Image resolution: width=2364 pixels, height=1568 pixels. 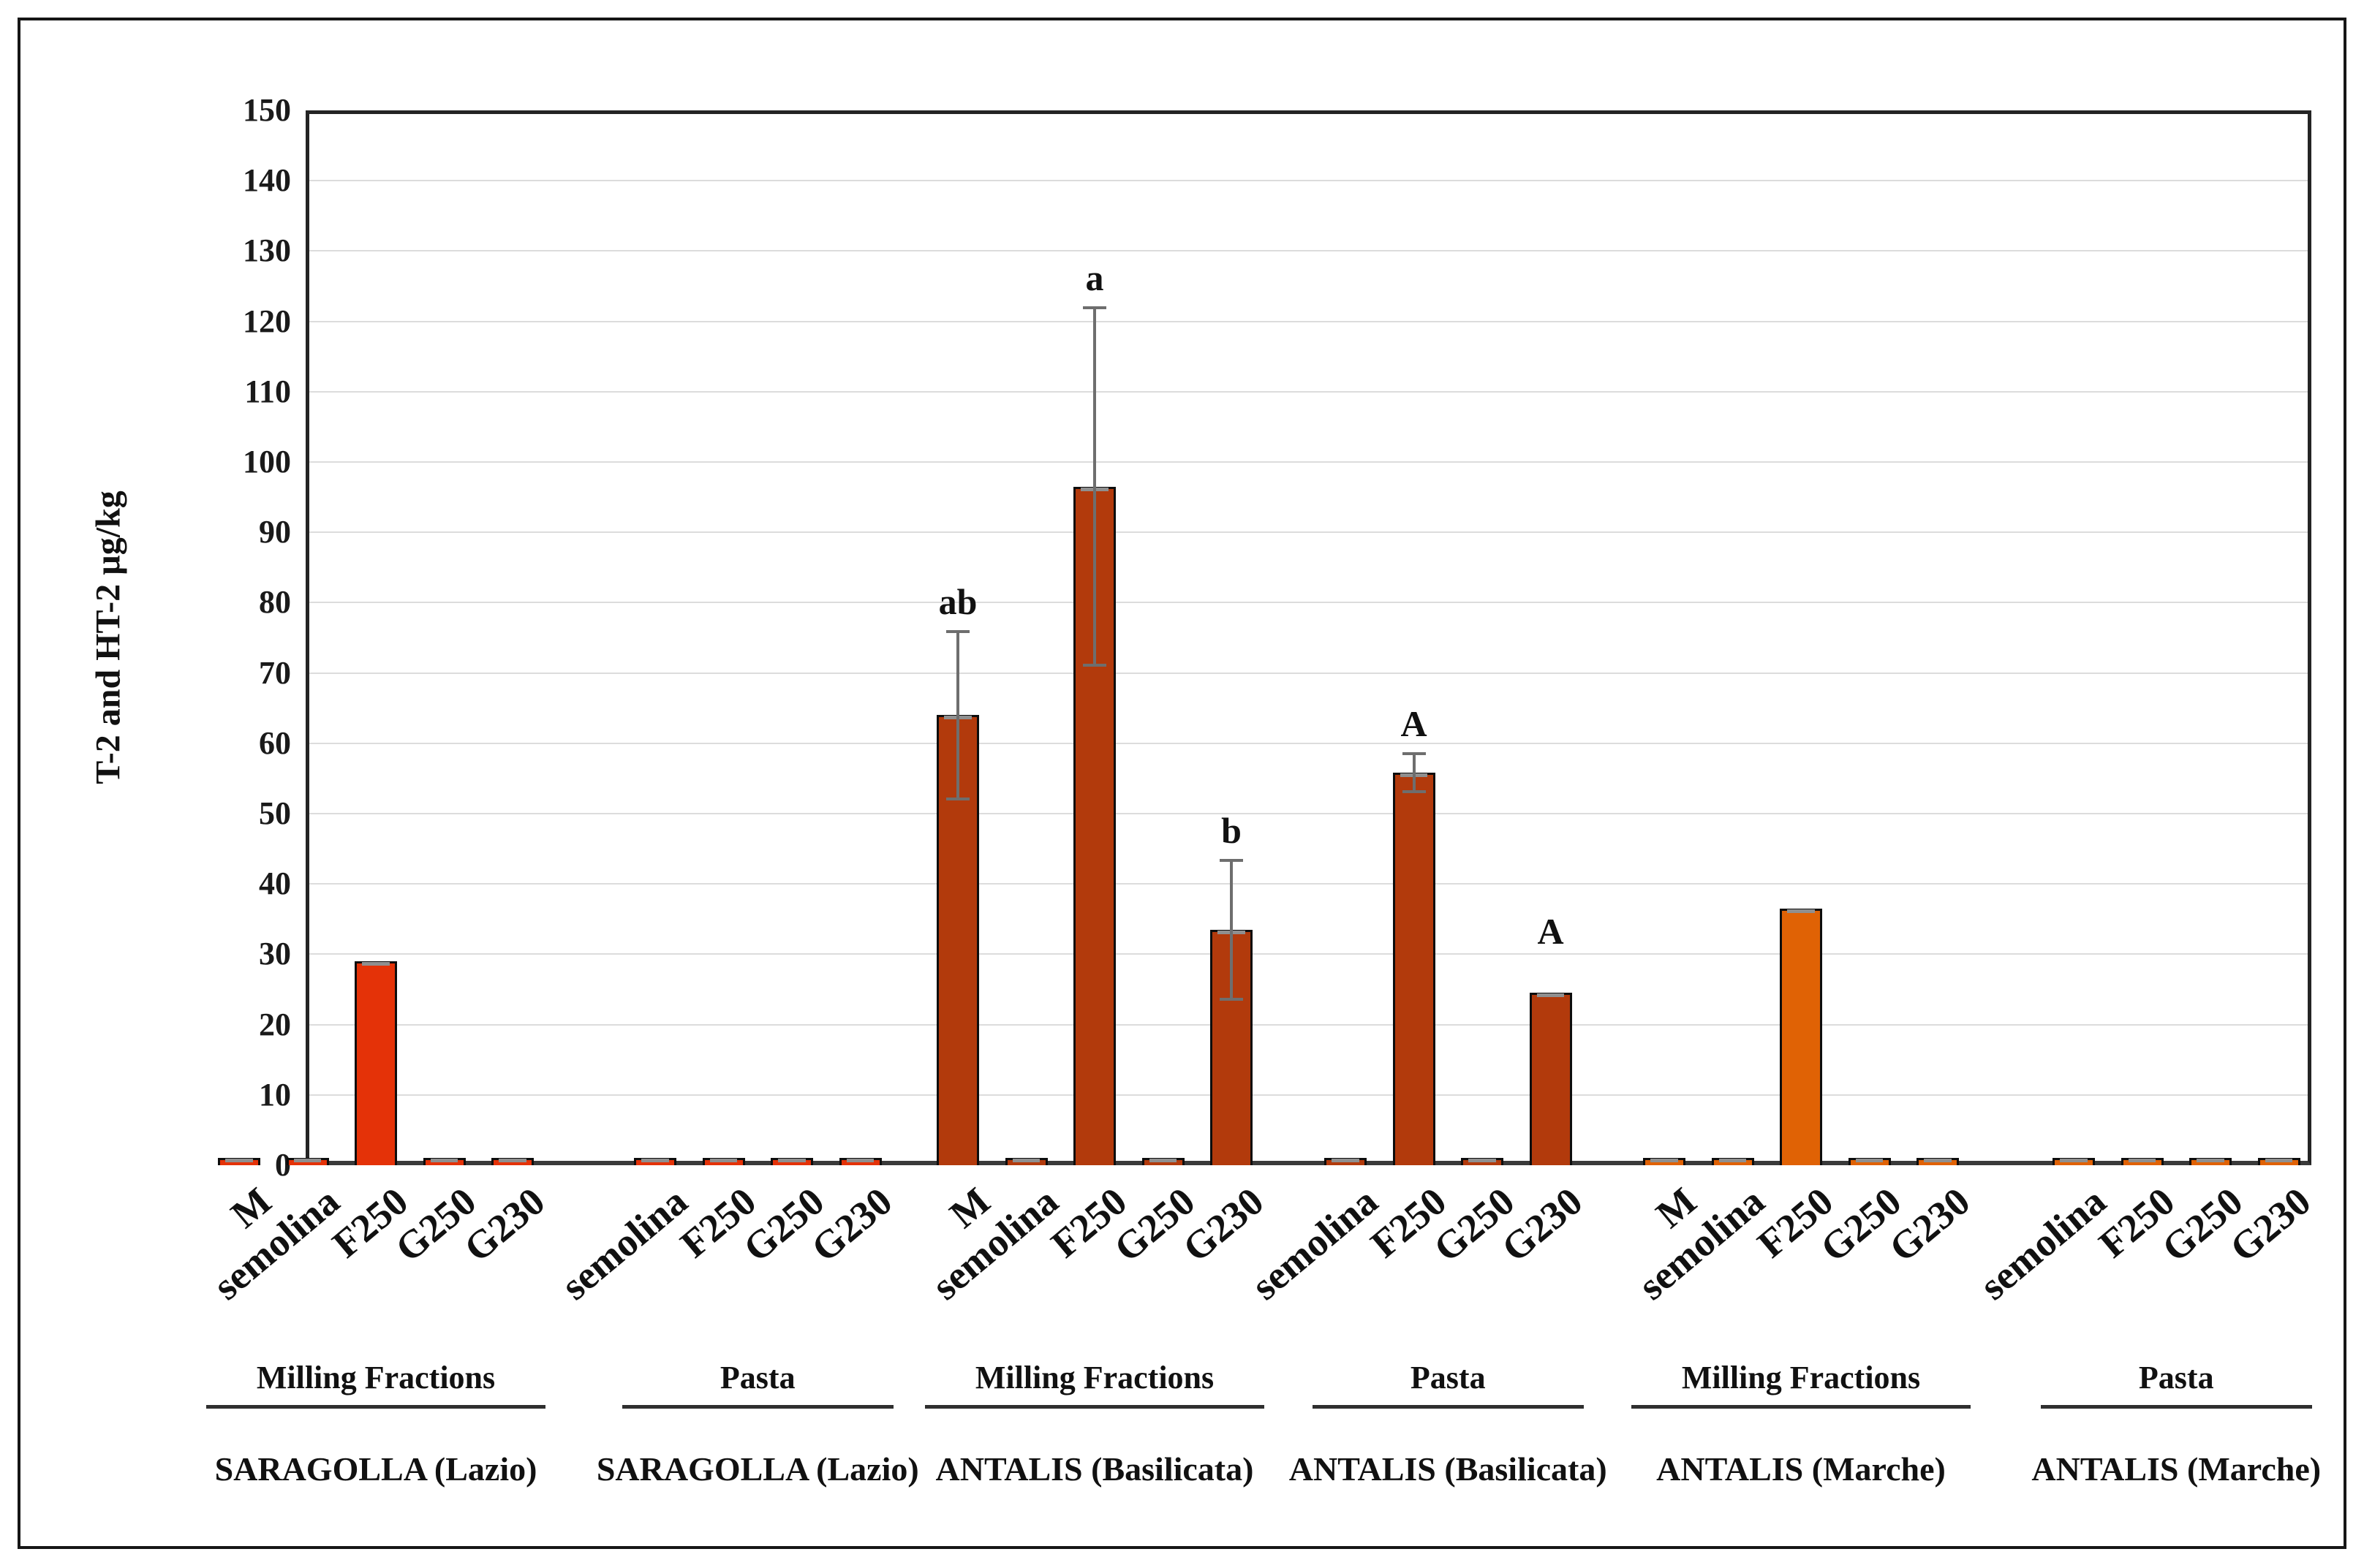 What do you see at coordinates (267, 462) in the screenshot?
I see `y-axis-tick-label: 100` at bounding box center [267, 462].